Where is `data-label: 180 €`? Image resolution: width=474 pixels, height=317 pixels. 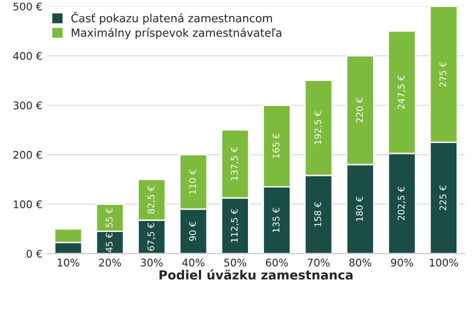 data-label: 180 € is located at coordinates (359, 209).